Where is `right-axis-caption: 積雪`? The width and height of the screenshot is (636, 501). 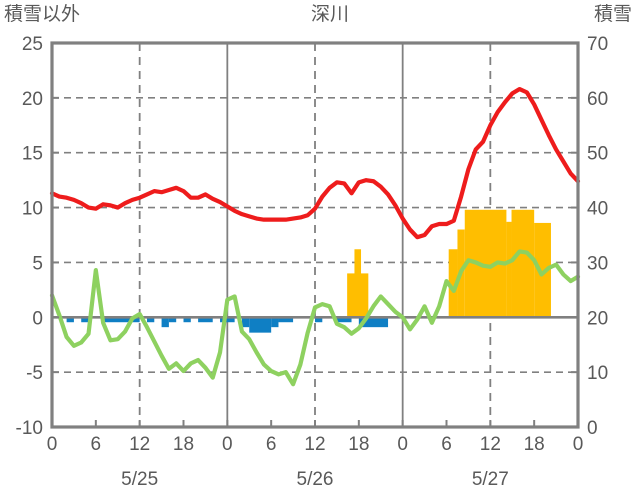 right-axis-caption: 積雪 is located at coordinates (613, 14).